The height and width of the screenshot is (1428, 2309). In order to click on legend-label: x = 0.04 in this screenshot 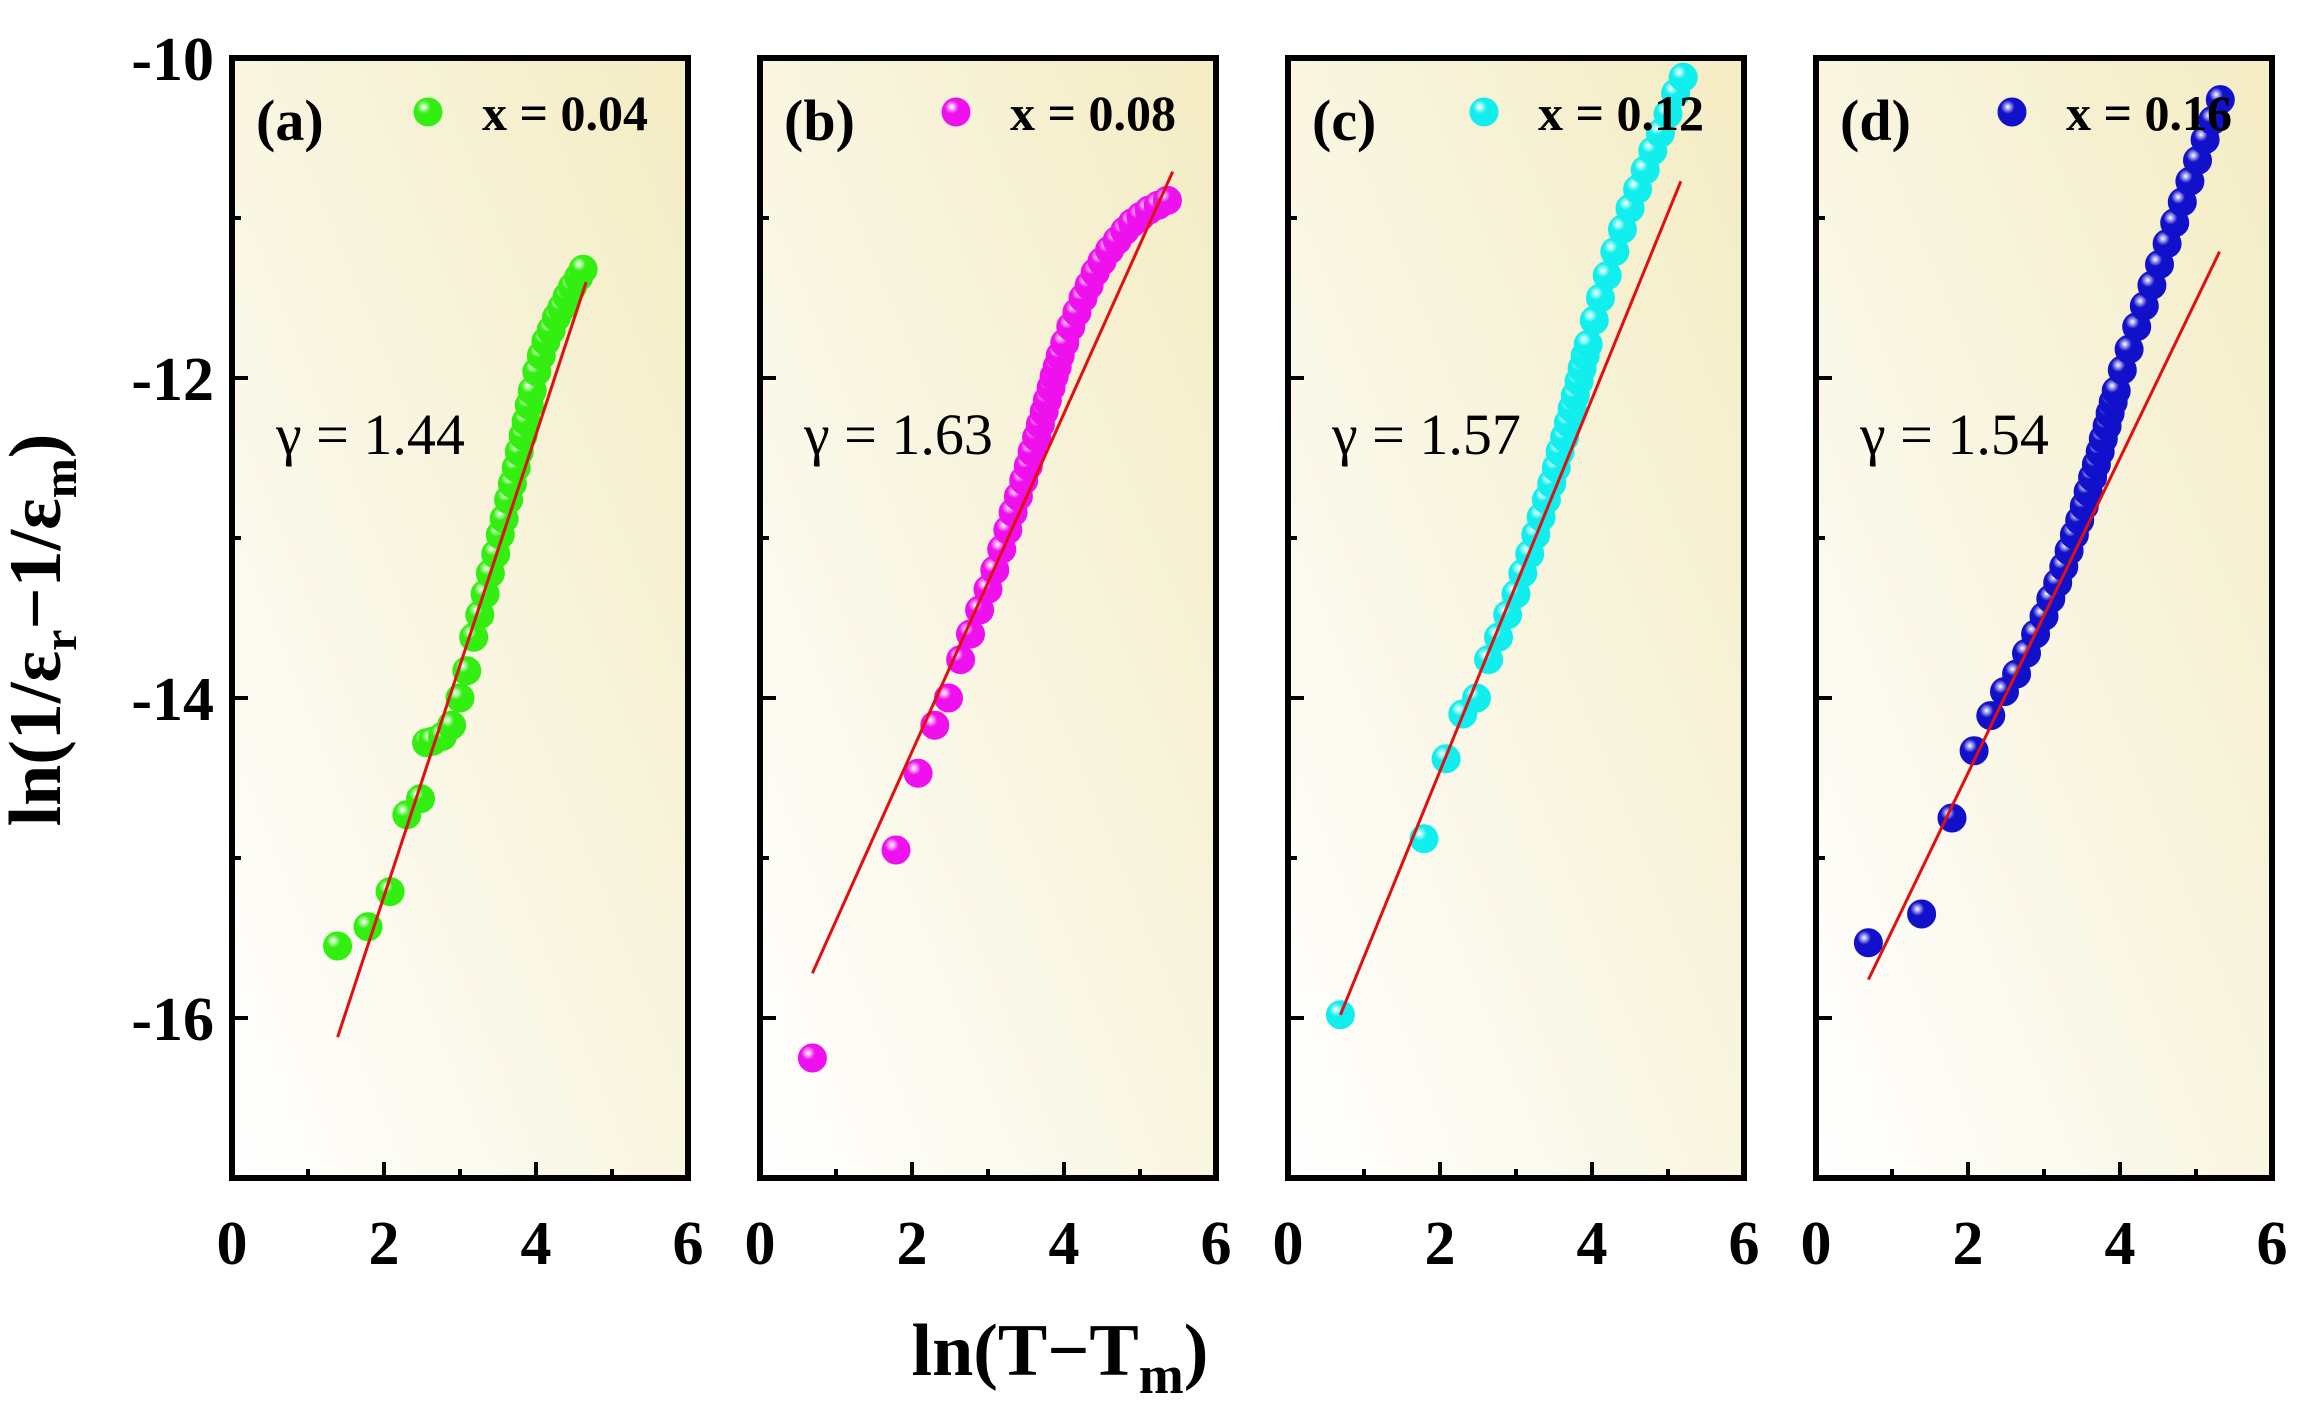, I will do `click(565, 113)`.